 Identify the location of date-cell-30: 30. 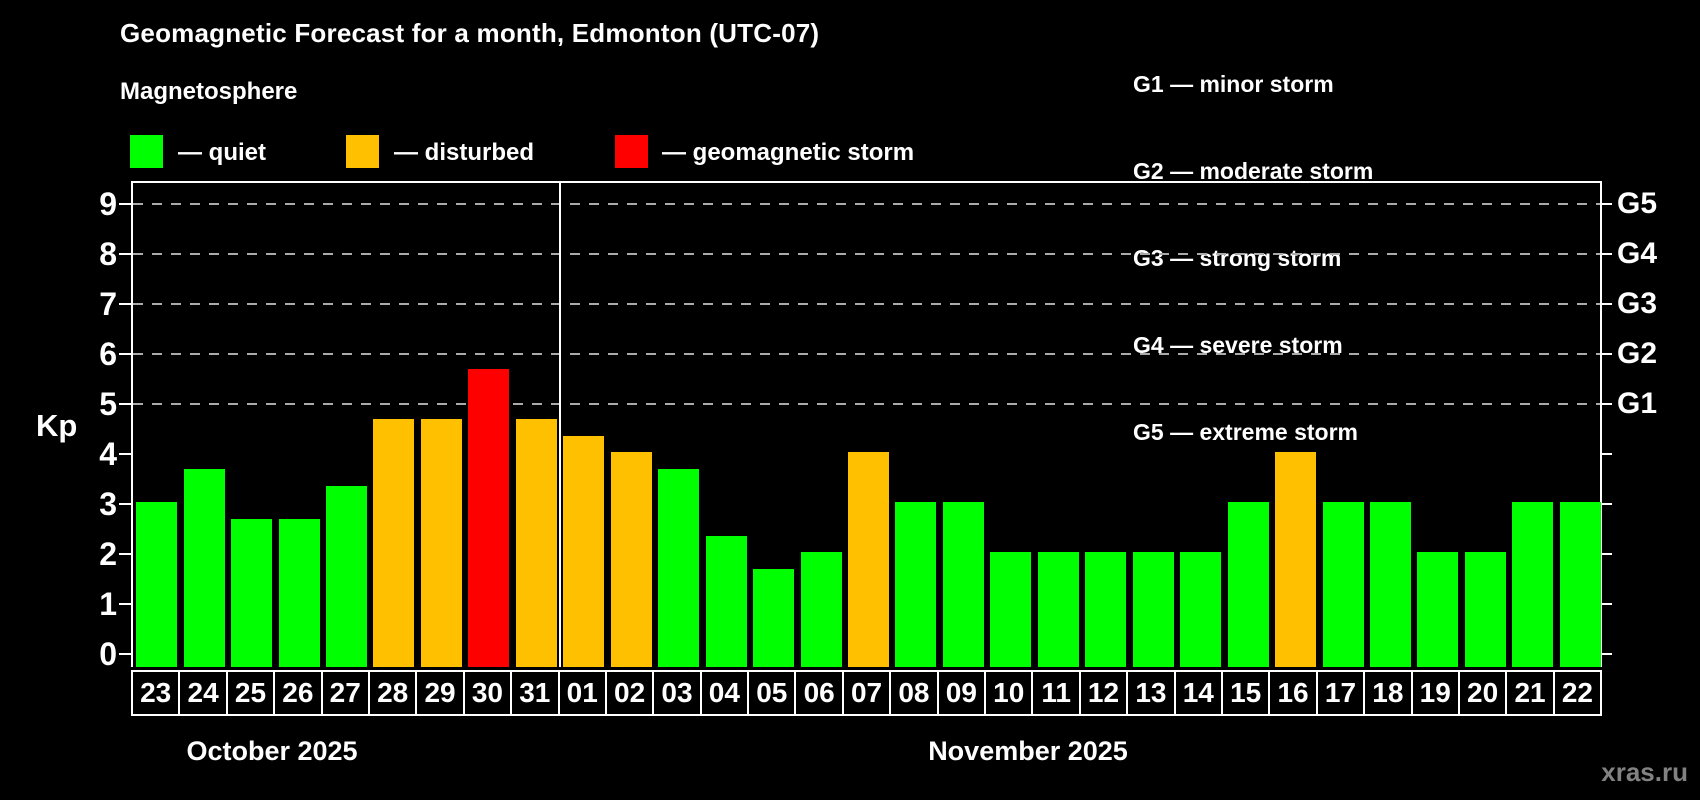
(487, 693).